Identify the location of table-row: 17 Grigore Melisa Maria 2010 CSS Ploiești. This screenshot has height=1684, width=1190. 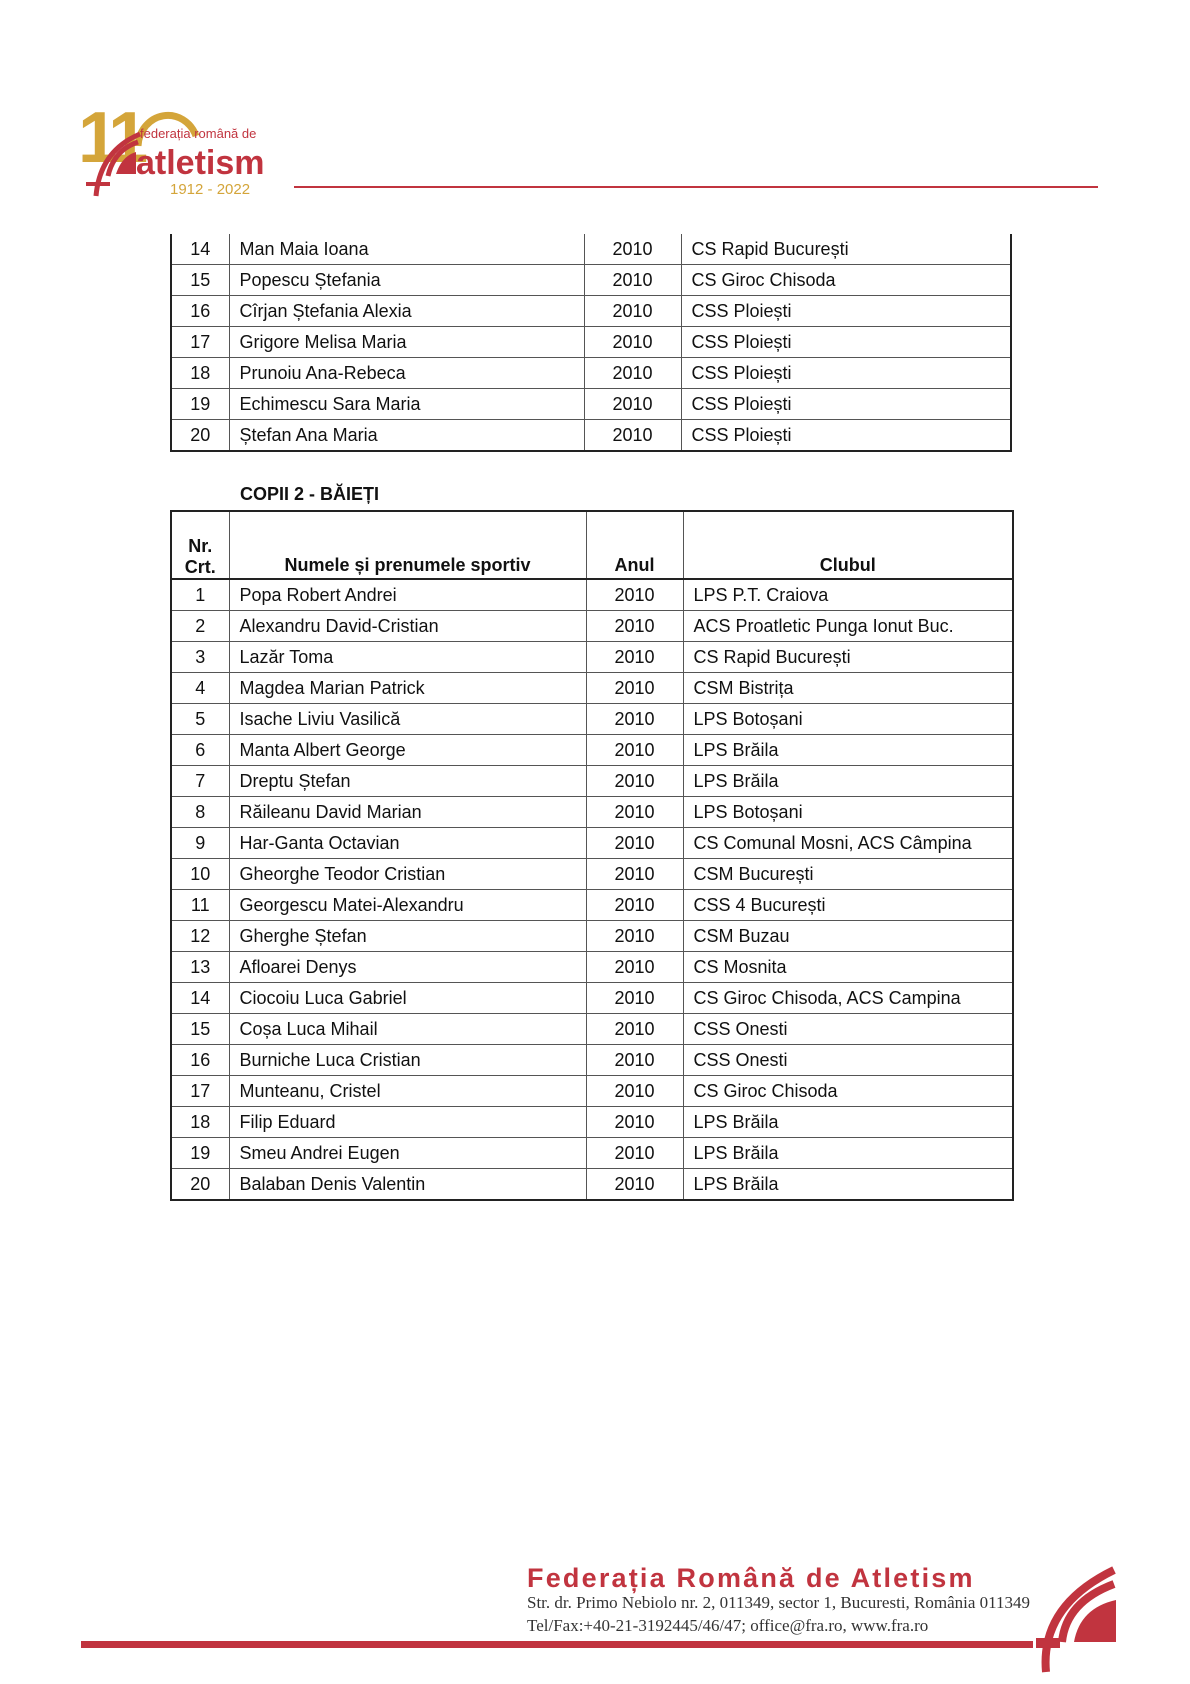
(591, 342).